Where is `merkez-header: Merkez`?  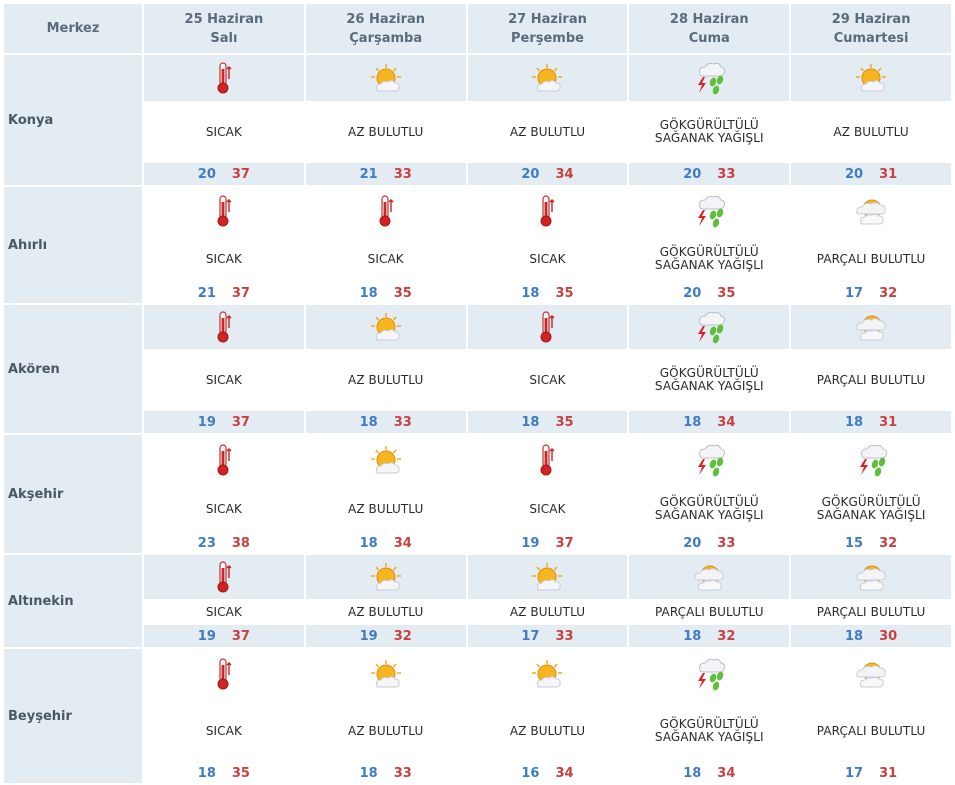
merkez-header: Merkez is located at coordinates (73, 28).